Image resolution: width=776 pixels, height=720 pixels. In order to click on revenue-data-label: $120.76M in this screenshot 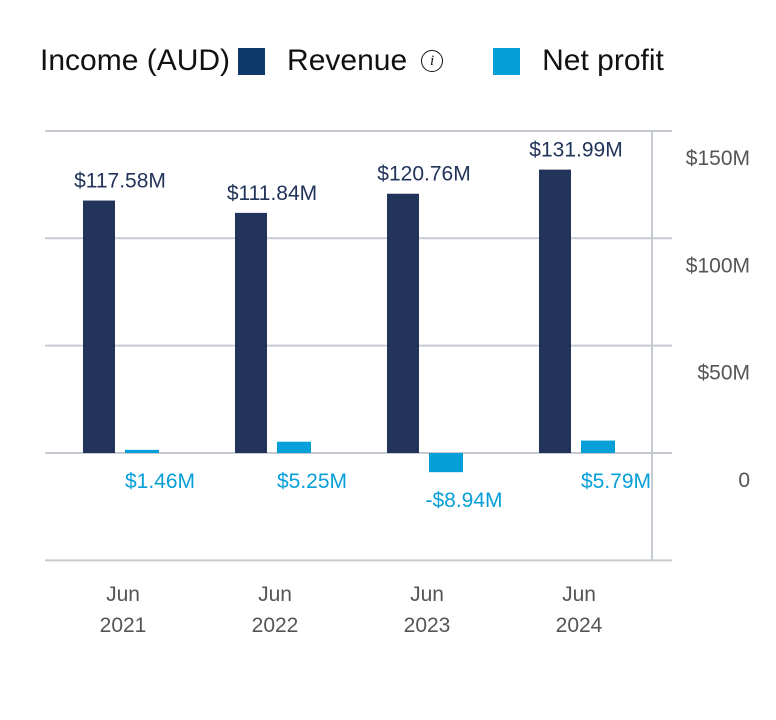, I will do `click(423, 174)`.